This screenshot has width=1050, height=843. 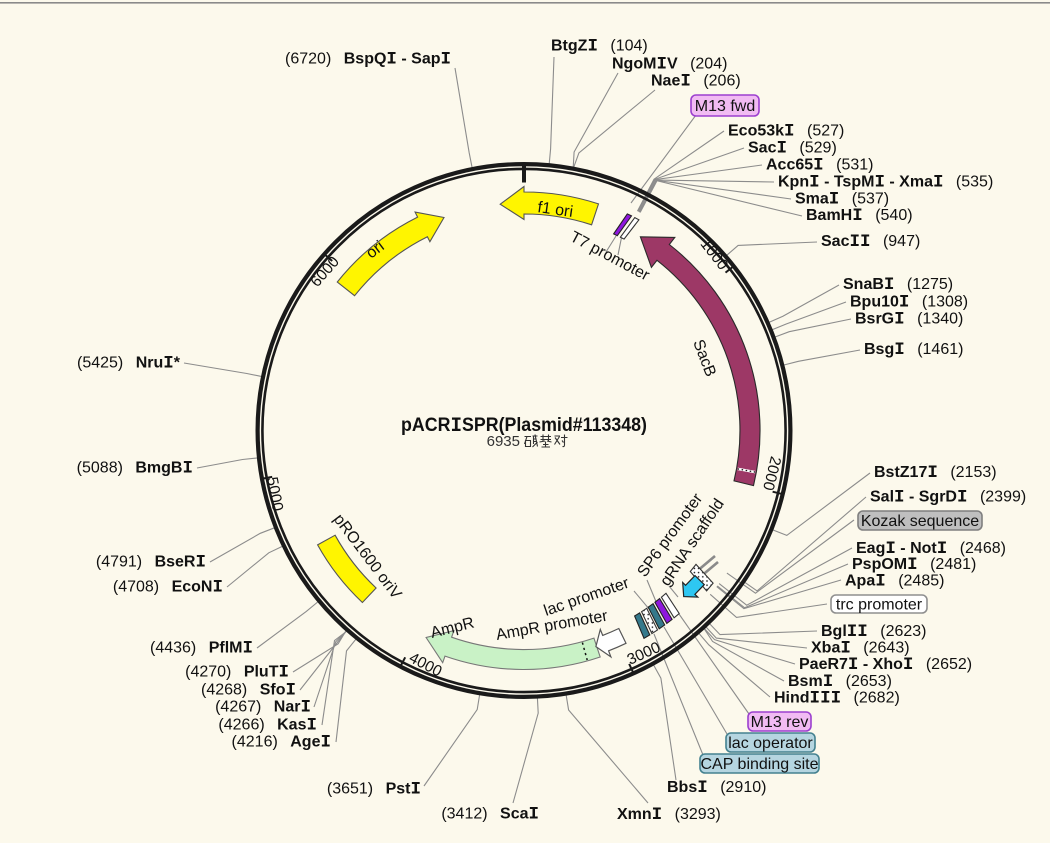 I want to click on svg-text: HindIII (2682), so click(x=837, y=699).